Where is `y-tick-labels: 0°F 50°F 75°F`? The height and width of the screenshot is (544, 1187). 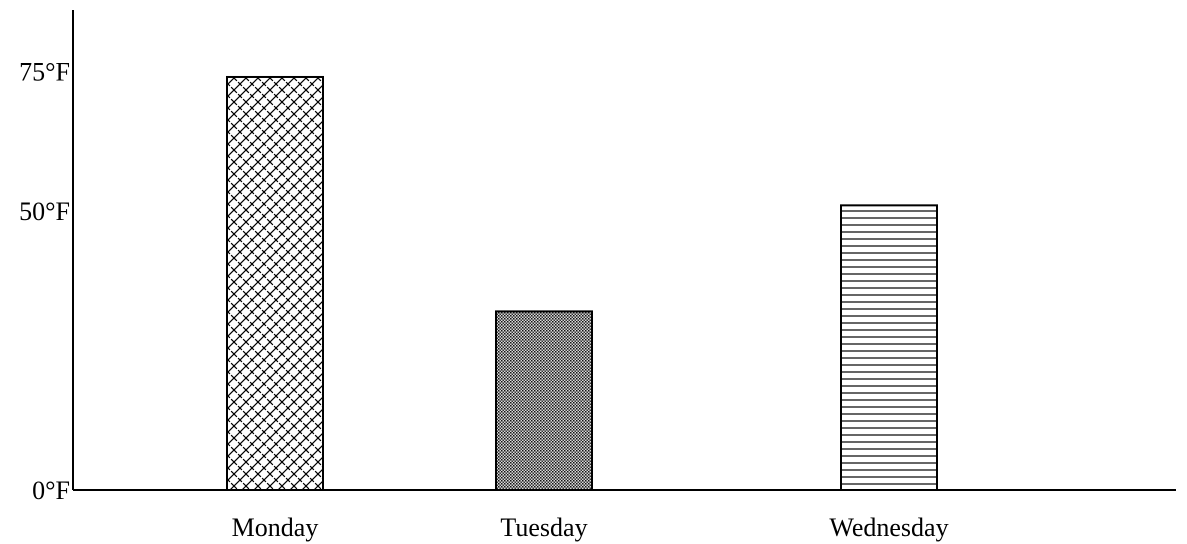
y-tick-labels: 0°F 50°F 75°F is located at coordinates (44, 281).